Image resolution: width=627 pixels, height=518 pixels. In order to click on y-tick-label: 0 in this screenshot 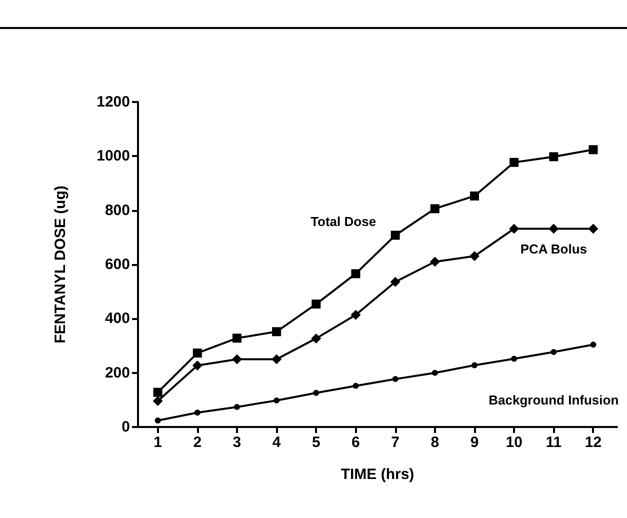, I will do `click(126, 427)`.